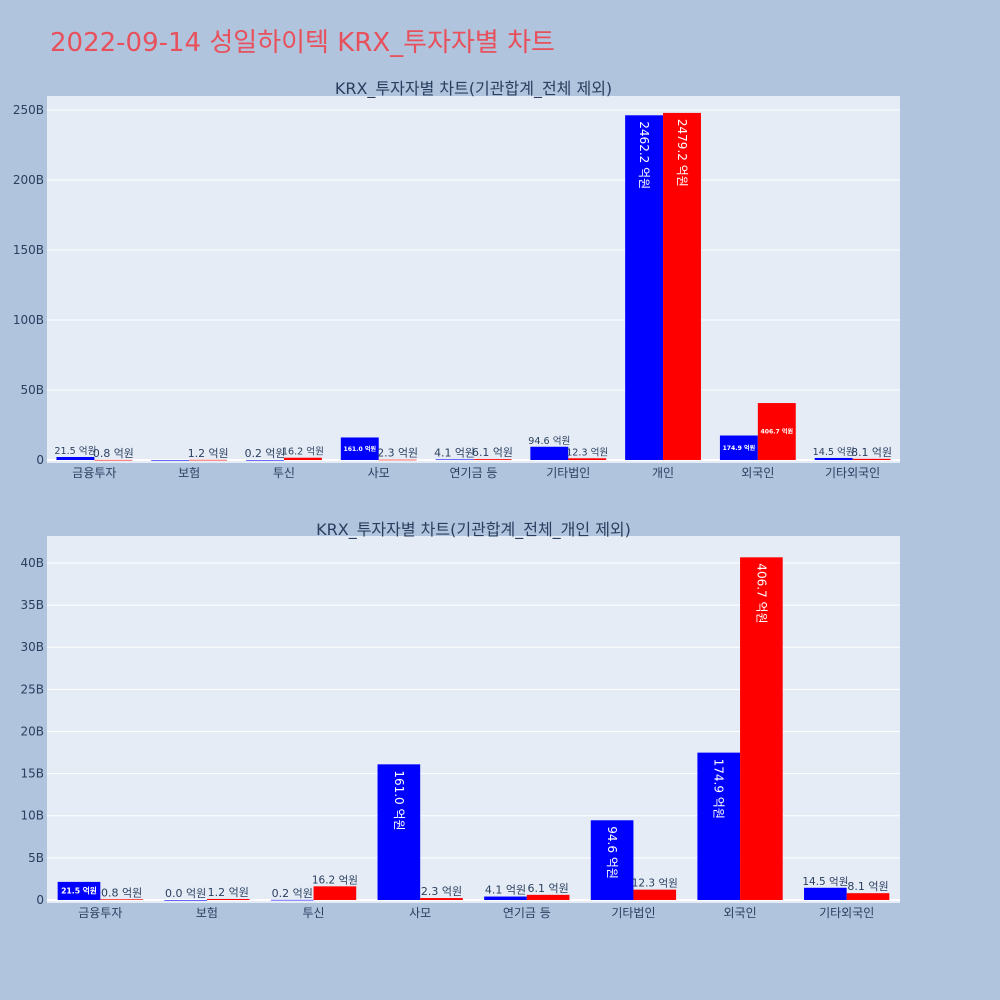 This screenshot has width=1000, height=1000. I want to click on y-tick-label: 40B, so click(32, 563).